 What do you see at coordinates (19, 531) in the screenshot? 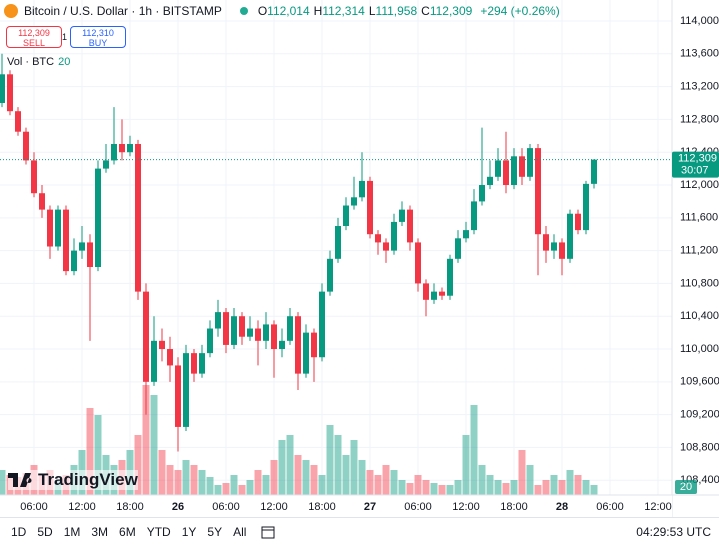
I see `range-button: 1D` at bounding box center [19, 531].